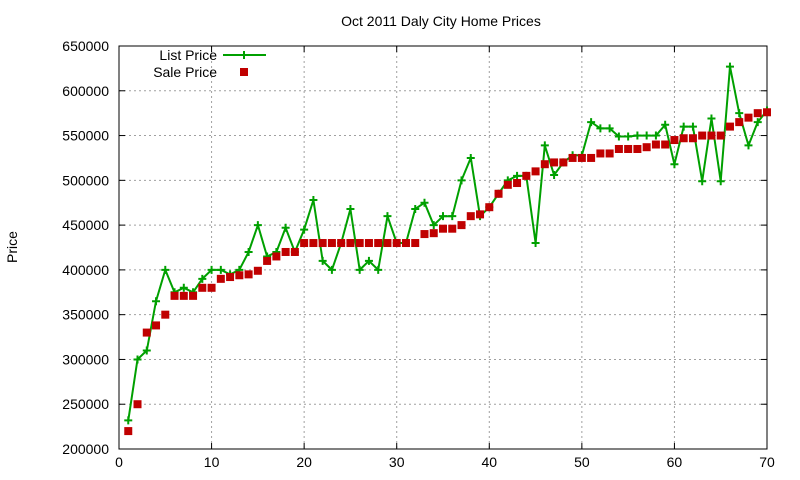  What do you see at coordinates (85, 136) in the screenshot?
I see `y-tick-label: 550000` at bounding box center [85, 136].